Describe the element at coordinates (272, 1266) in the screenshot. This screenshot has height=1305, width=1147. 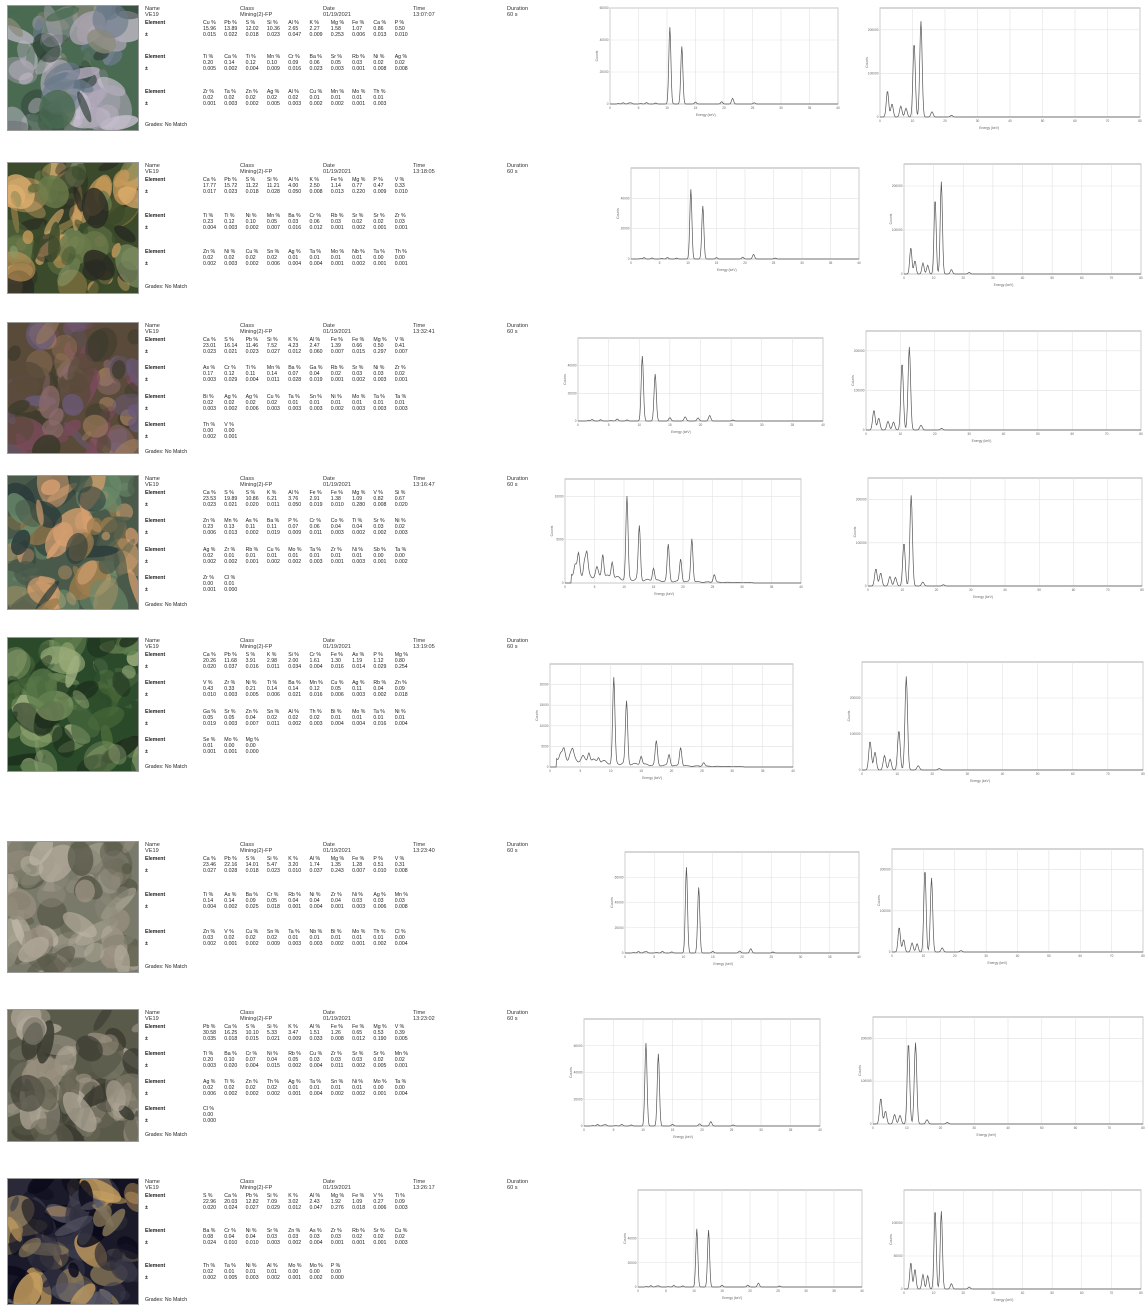
I see `element-symbol: Al %` at that location.